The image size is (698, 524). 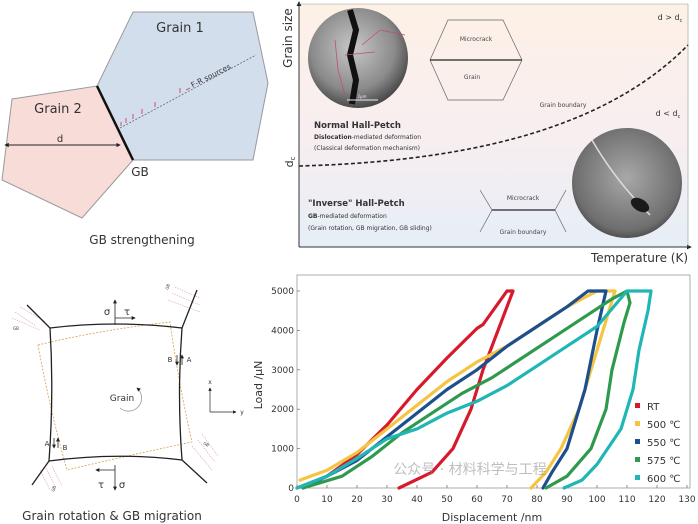 I want to click on sem-image-crack-normal: 2μm, so click(x=358, y=58).